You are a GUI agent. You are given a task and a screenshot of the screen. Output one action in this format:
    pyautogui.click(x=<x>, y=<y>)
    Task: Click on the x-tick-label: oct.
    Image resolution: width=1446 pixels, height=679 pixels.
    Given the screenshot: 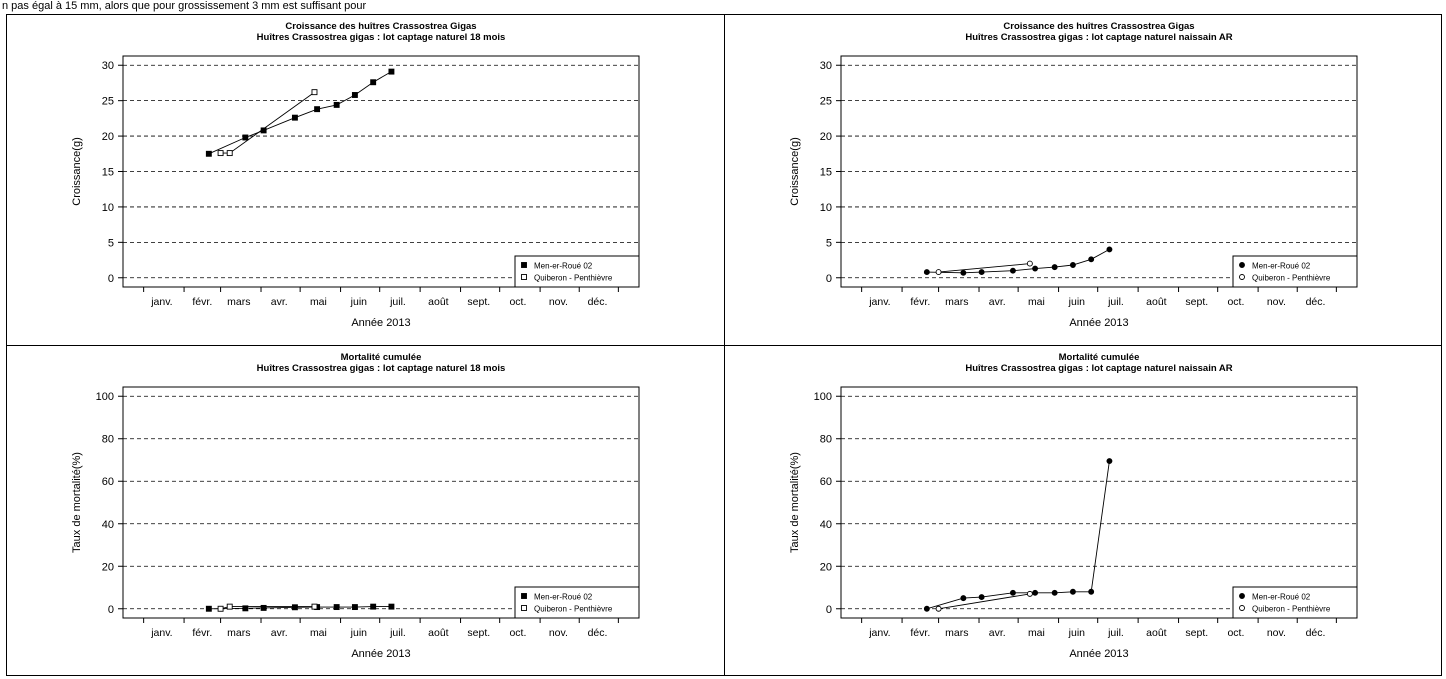 What is the action you would take?
    pyautogui.click(x=517, y=633)
    